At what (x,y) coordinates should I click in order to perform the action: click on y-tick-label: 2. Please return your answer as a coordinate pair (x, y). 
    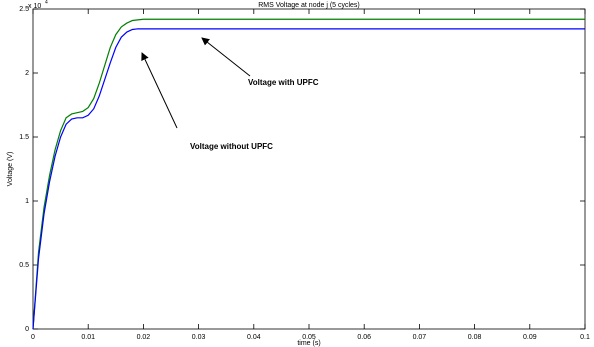
    Looking at the image, I should click on (27, 73).